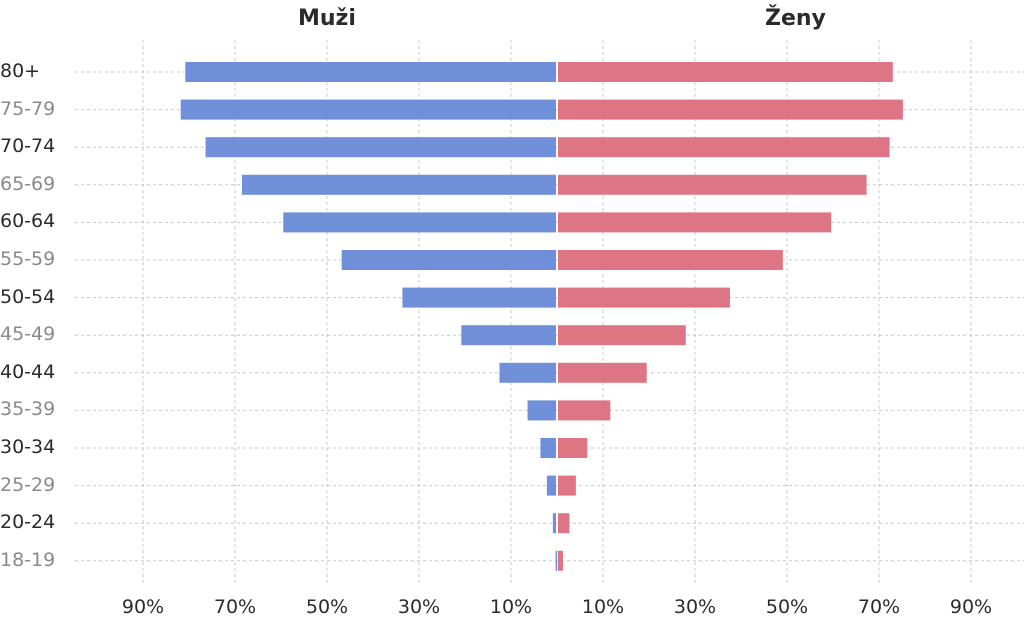 Image resolution: width=1024 pixels, height=626 pixels. Describe the element at coordinates (28, 522) in the screenshot. I see `y-tick-label: 20-24` at that location.